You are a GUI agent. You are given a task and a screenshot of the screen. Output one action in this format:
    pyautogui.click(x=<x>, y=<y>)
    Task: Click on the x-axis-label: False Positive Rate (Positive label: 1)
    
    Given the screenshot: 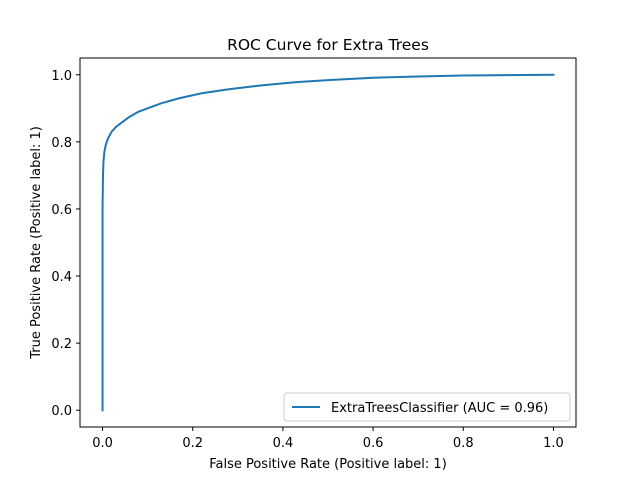 What is the action you would take?
    pyautogui.click(x=328, y=464)
    